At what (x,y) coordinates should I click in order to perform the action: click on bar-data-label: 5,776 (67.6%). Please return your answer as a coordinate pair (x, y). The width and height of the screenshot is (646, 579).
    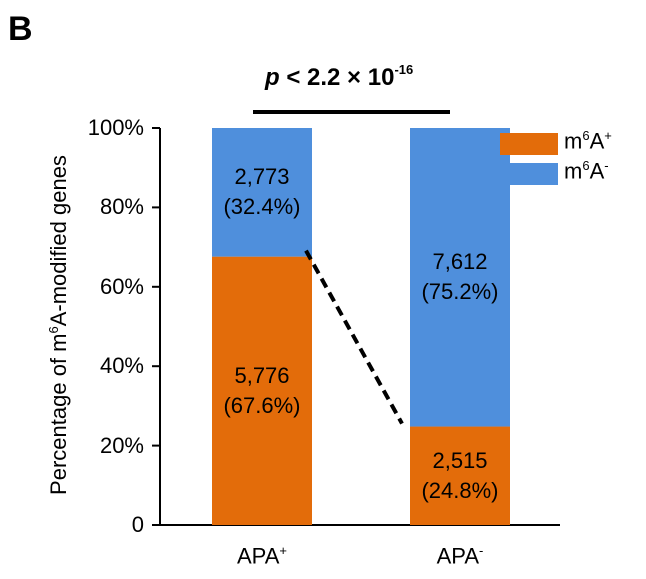
    Looking at the image, I should click on (262, 391).